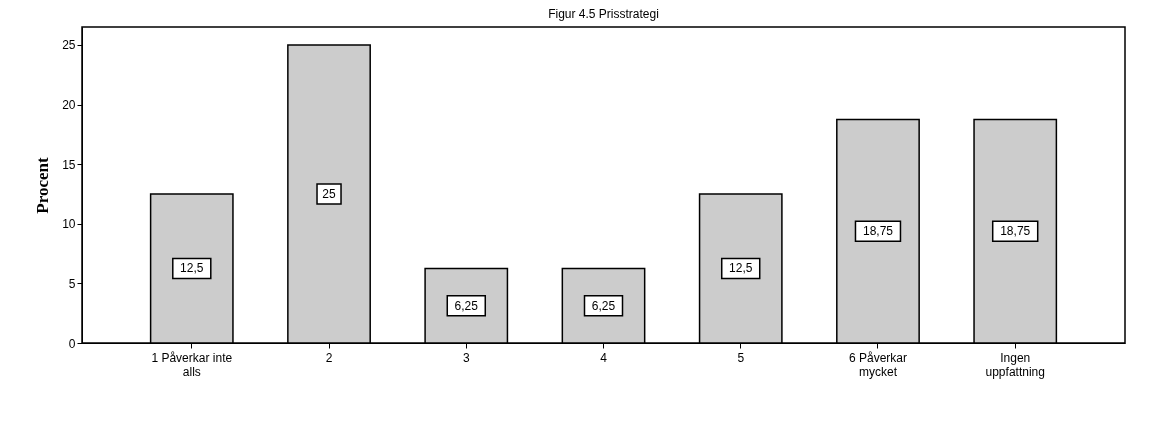 Image resolution: width=1154 pixels, height=423 pixels. Describe the element at coordinates (69, 45) in the screenshot. I see `y-tick-label: 25` at that location.